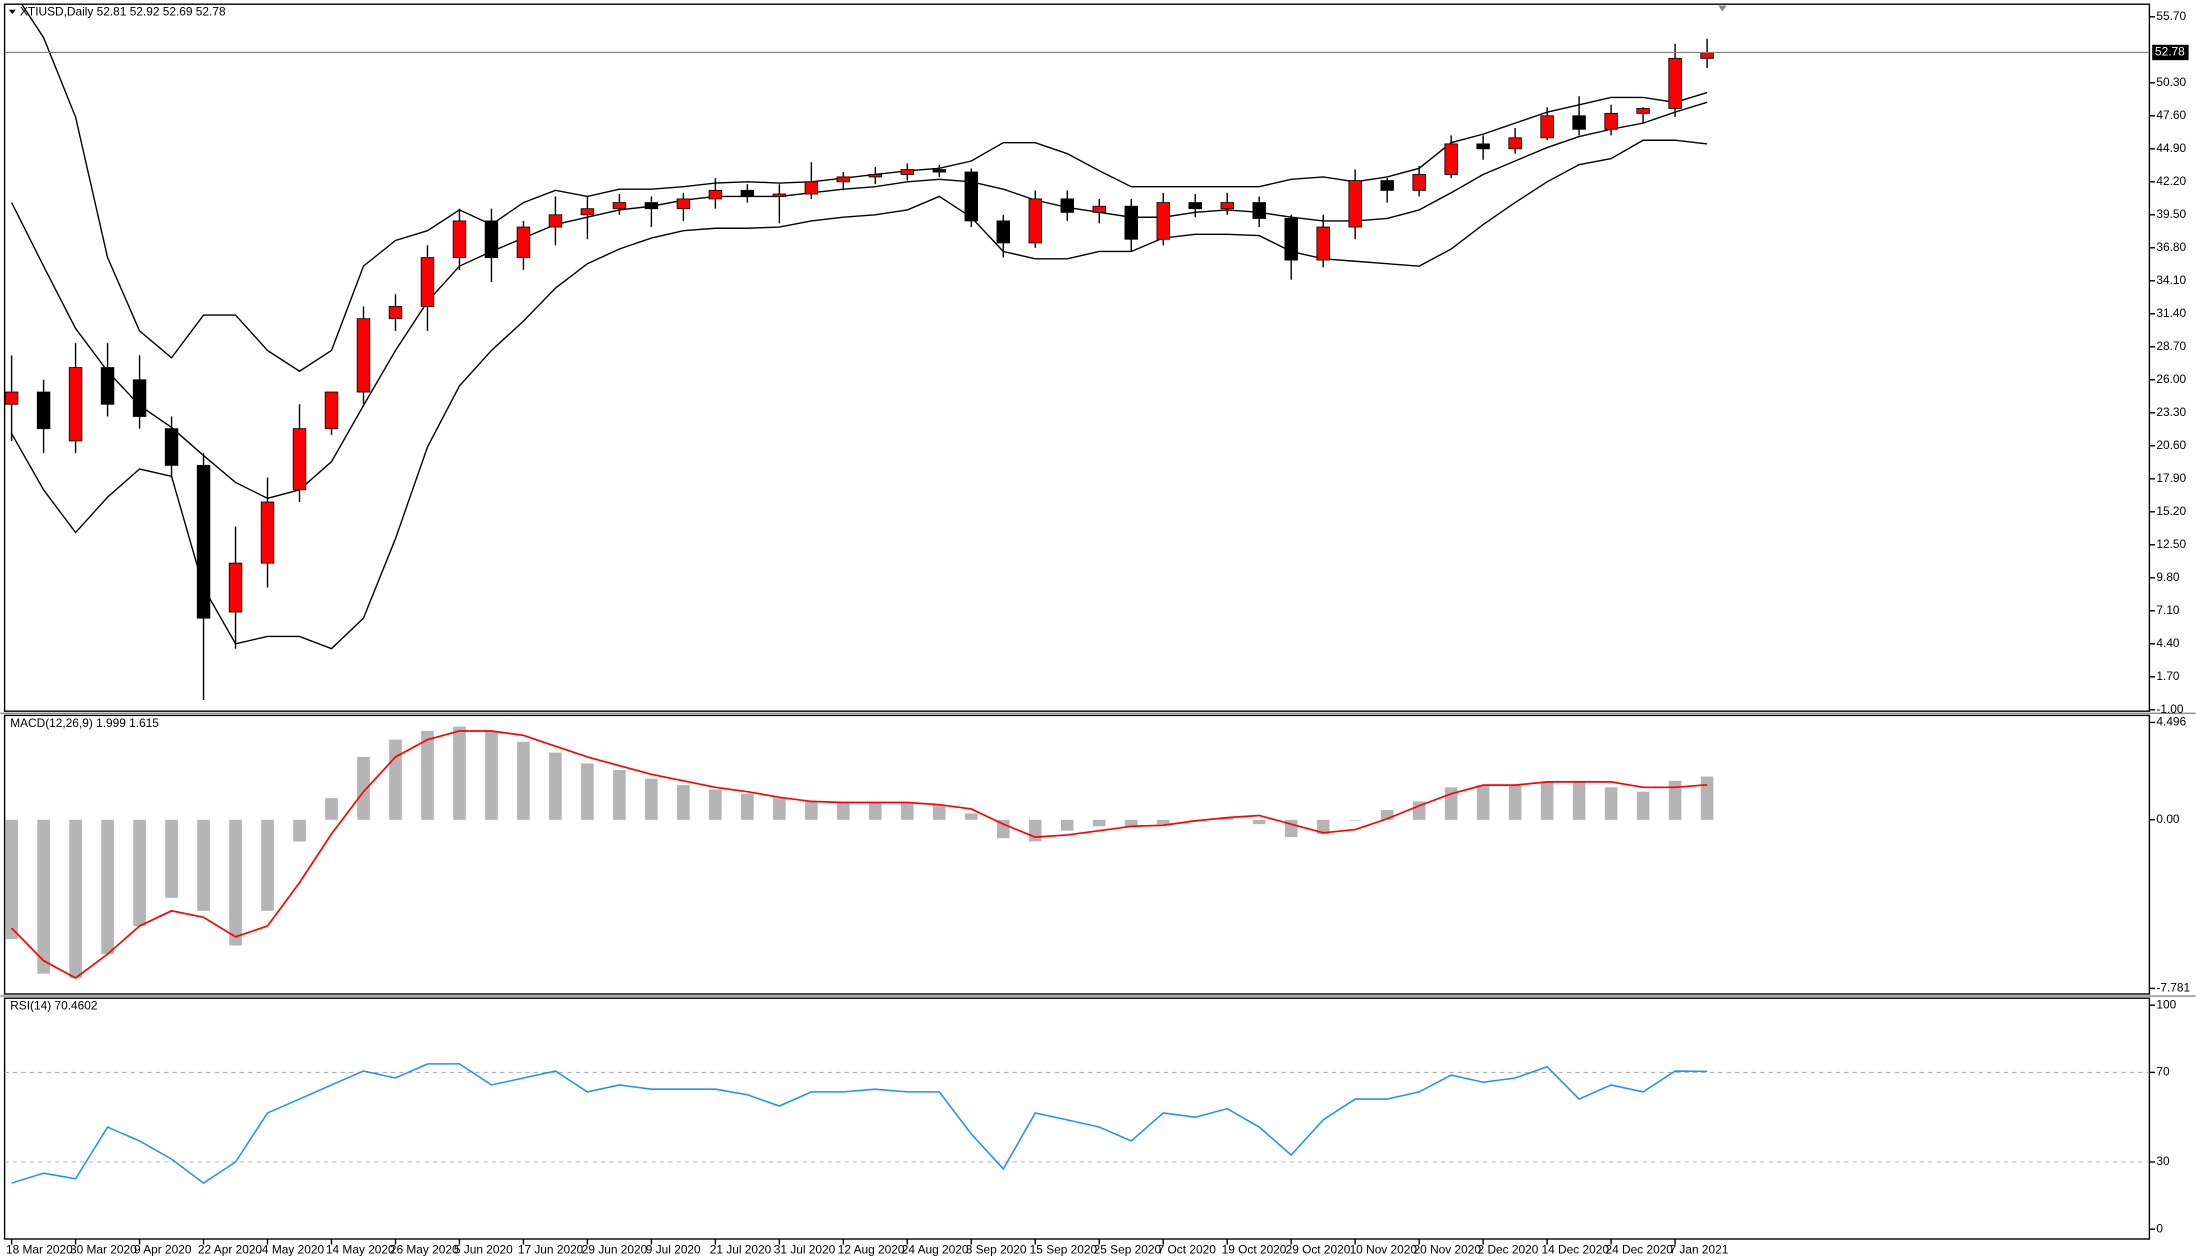 The image size is (2196, 1260). I want to click on y-tick-label: 34.10, so click(2171, 280).